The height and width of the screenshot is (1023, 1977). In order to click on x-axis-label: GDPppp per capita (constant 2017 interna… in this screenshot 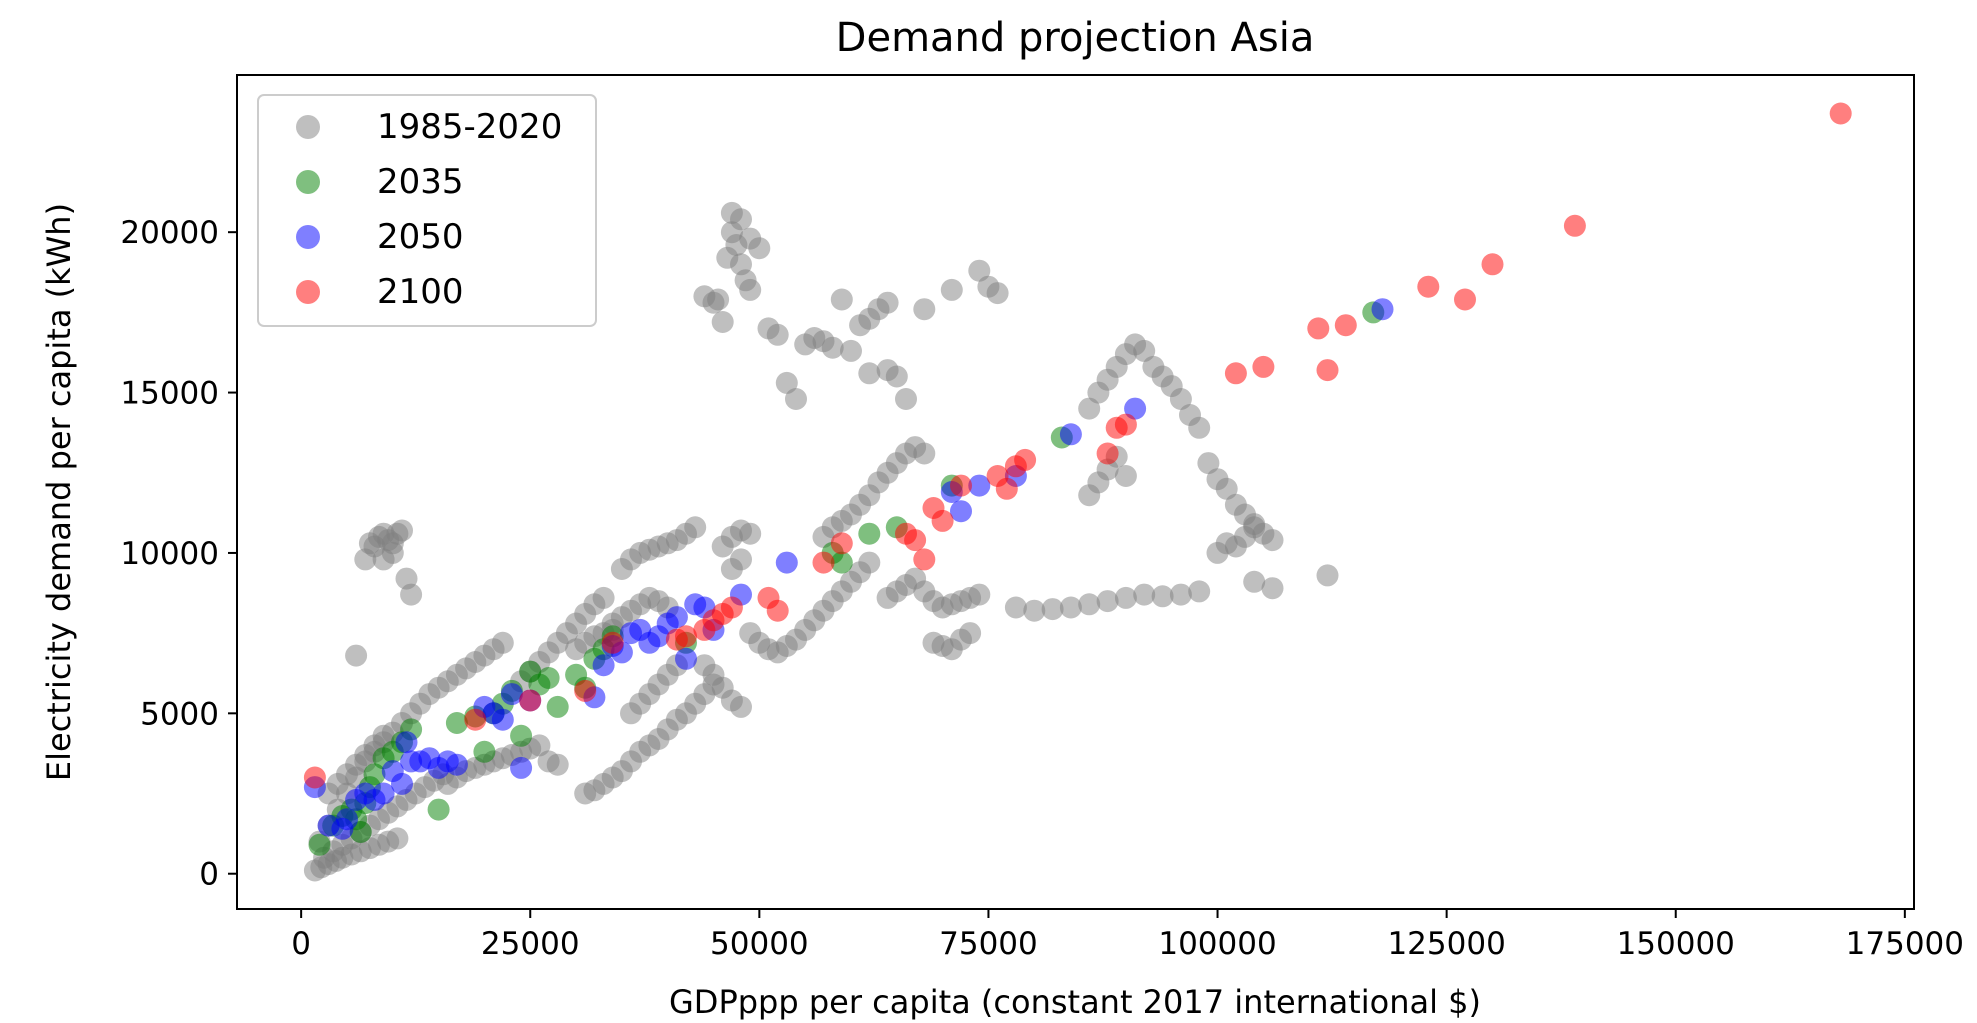, I will do `click(1075, 1002)`.